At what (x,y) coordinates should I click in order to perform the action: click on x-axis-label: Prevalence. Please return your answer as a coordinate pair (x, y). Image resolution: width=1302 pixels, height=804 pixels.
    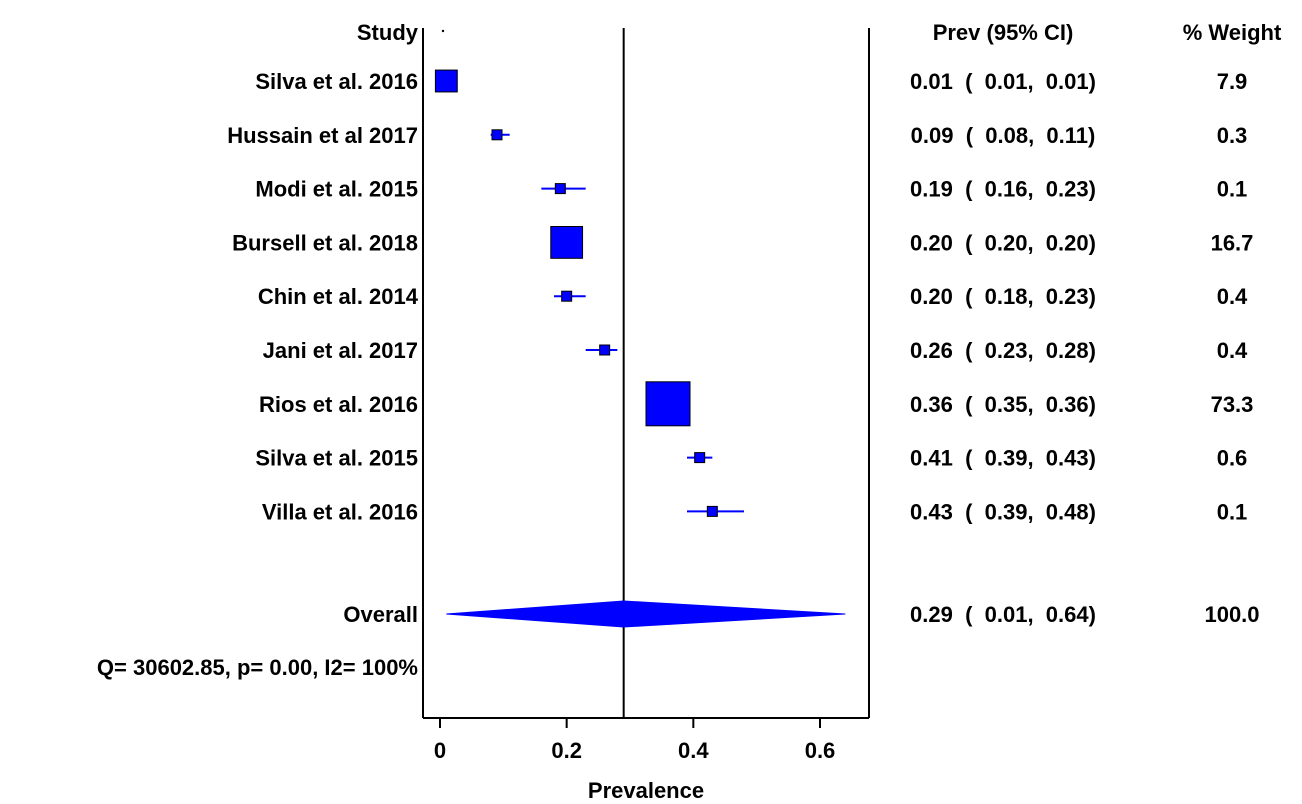
    Looking at the image, I should click on (646, 790).